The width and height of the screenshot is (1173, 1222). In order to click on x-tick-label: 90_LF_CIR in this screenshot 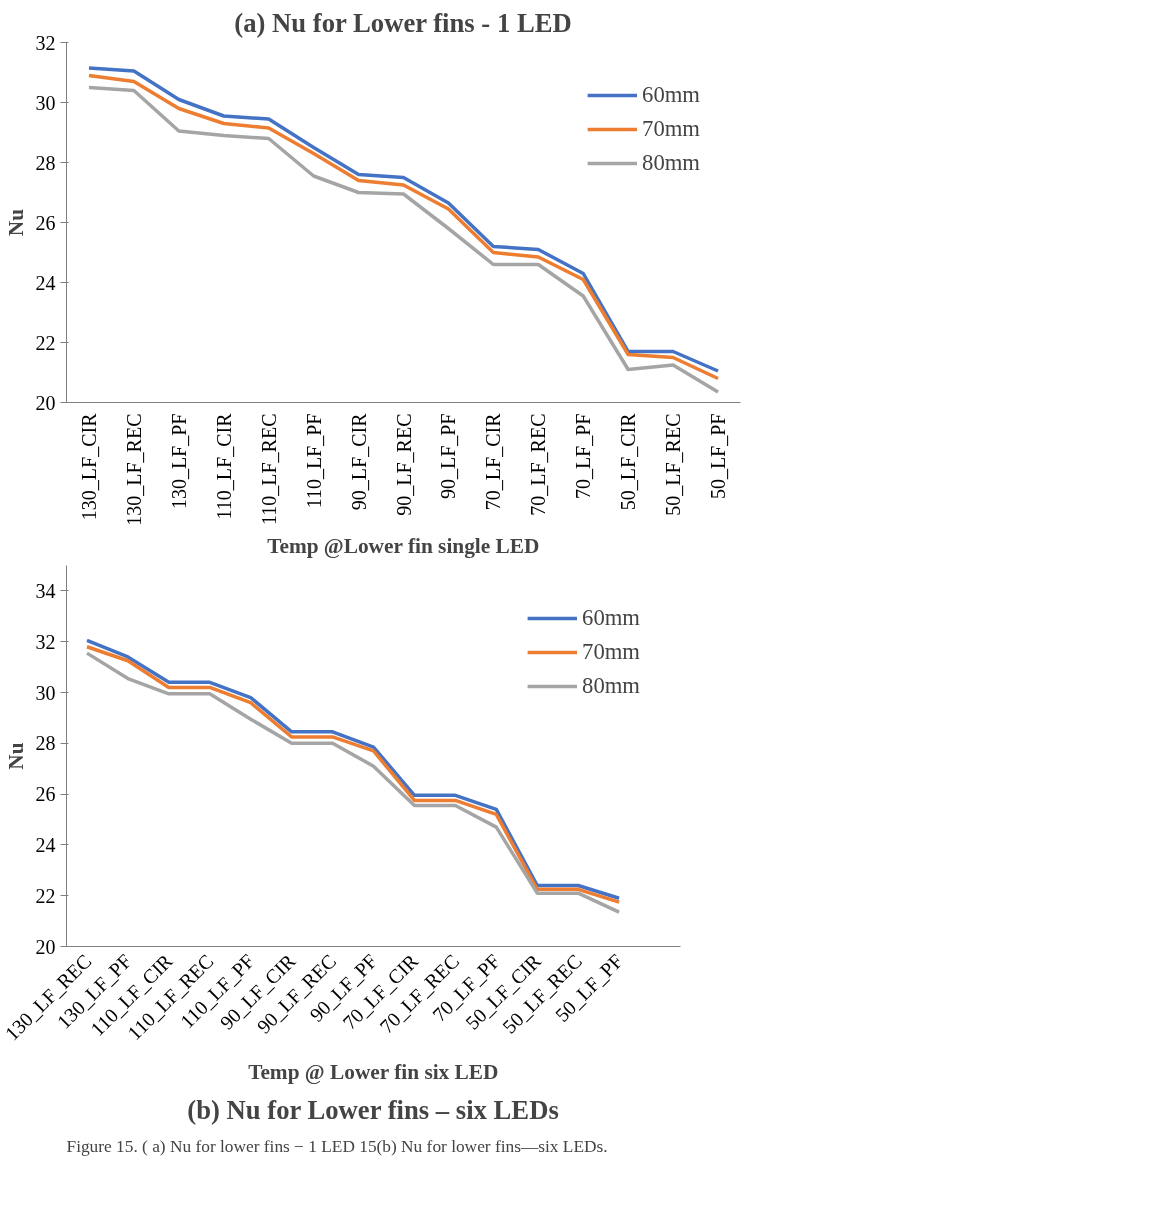, I will do `click(358, 461)`.